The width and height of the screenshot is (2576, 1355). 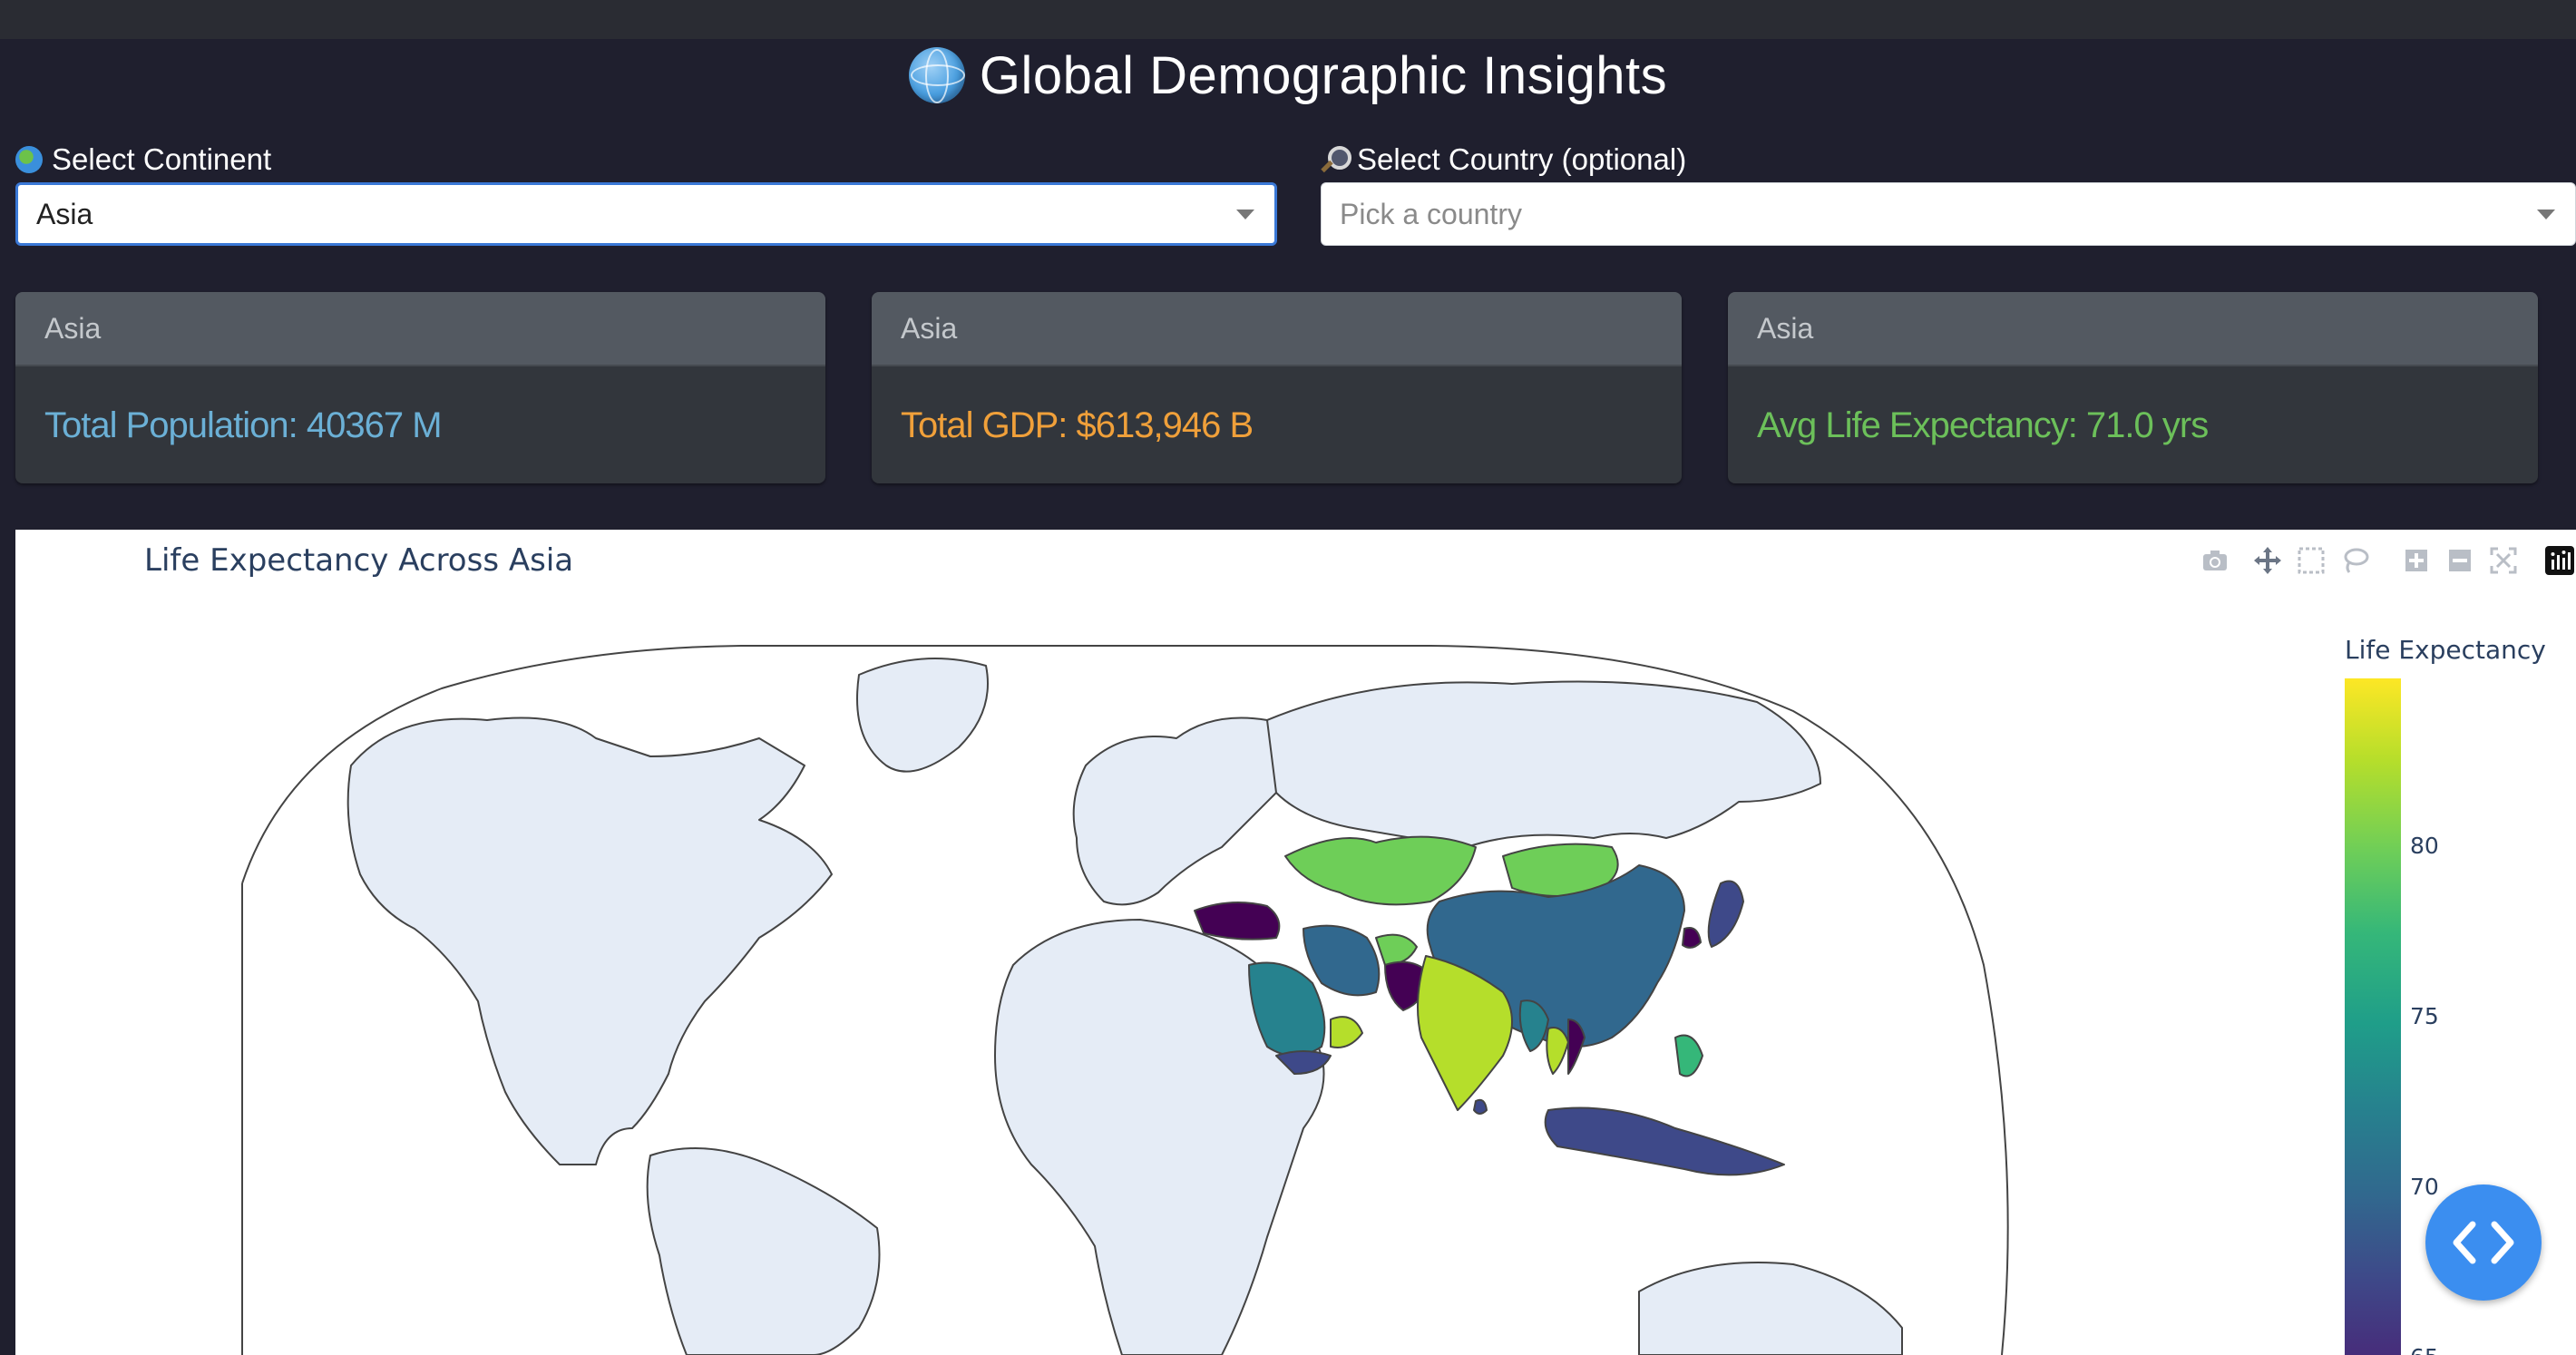 What do you see at coordinates (2416, 560) in the screenshot?
I see `zoom-in-icon` at bounding box center [2416, 560].